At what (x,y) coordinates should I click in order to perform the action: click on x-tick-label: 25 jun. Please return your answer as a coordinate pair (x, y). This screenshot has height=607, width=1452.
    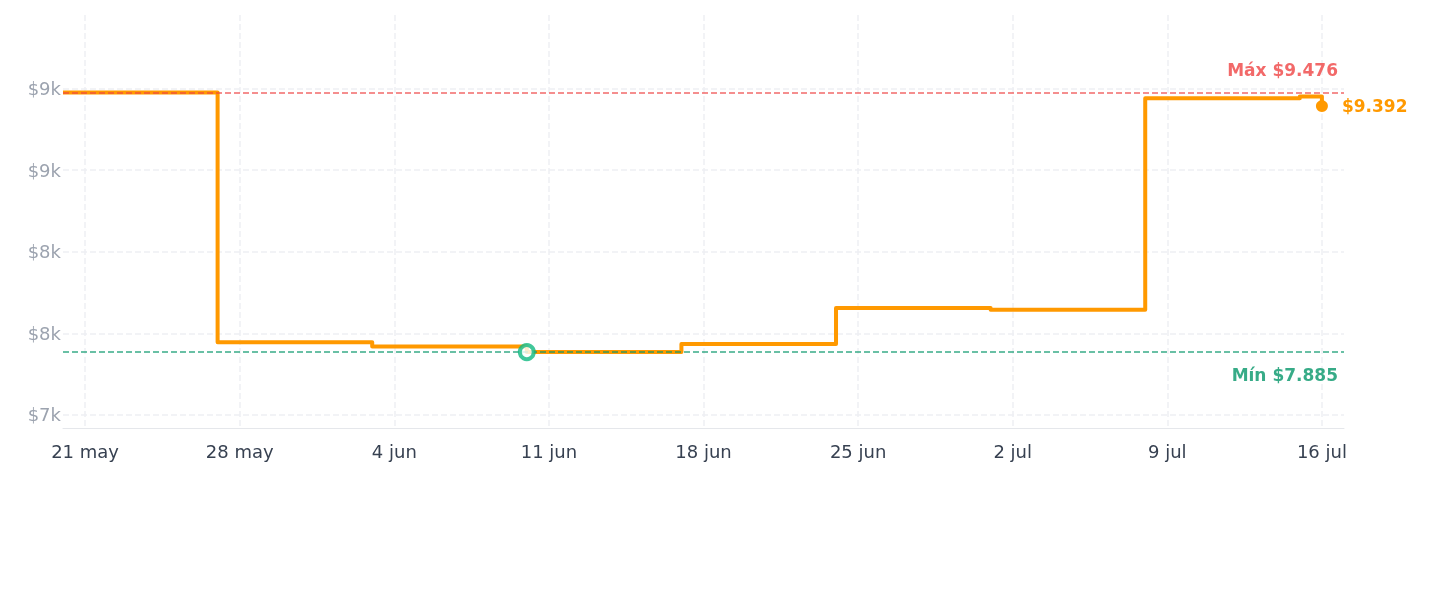
    Looking at the image, I should click on (858, 451).